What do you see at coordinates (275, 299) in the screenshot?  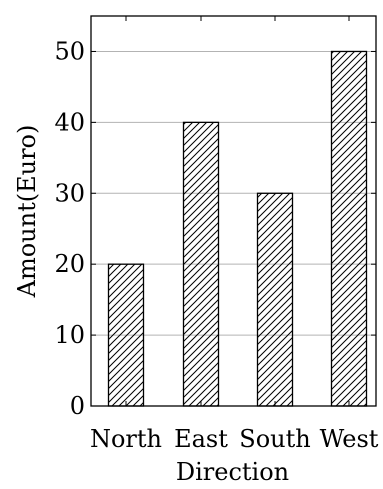 I see `bar-south` at bounding box center [275, 299].